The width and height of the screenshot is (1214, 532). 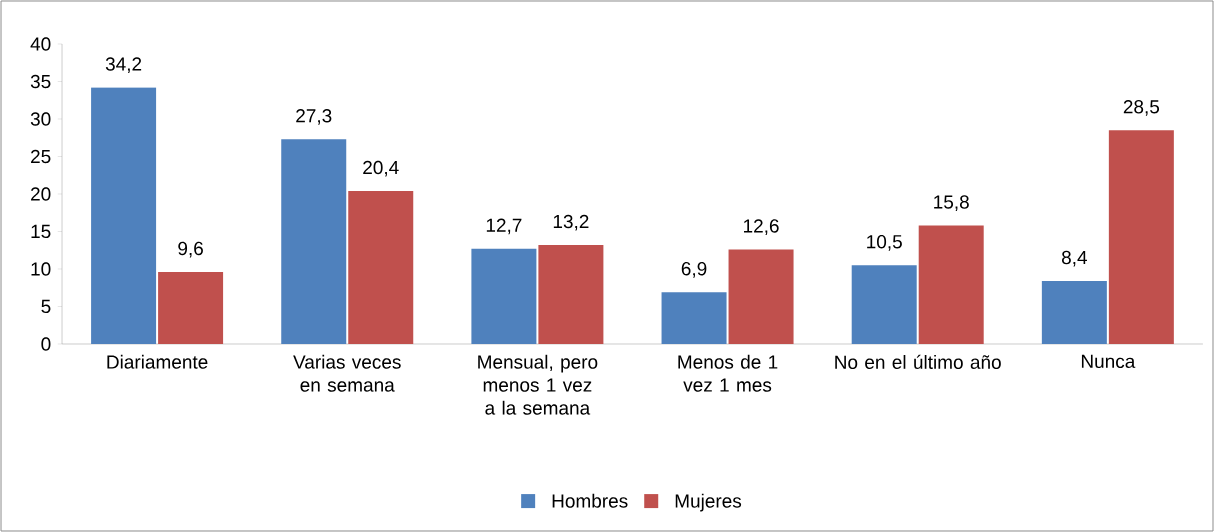 What do you see at coordinates (314, 117) in the screenshot?
I see `data-label: 27,3` at bounding box center [314, 117].